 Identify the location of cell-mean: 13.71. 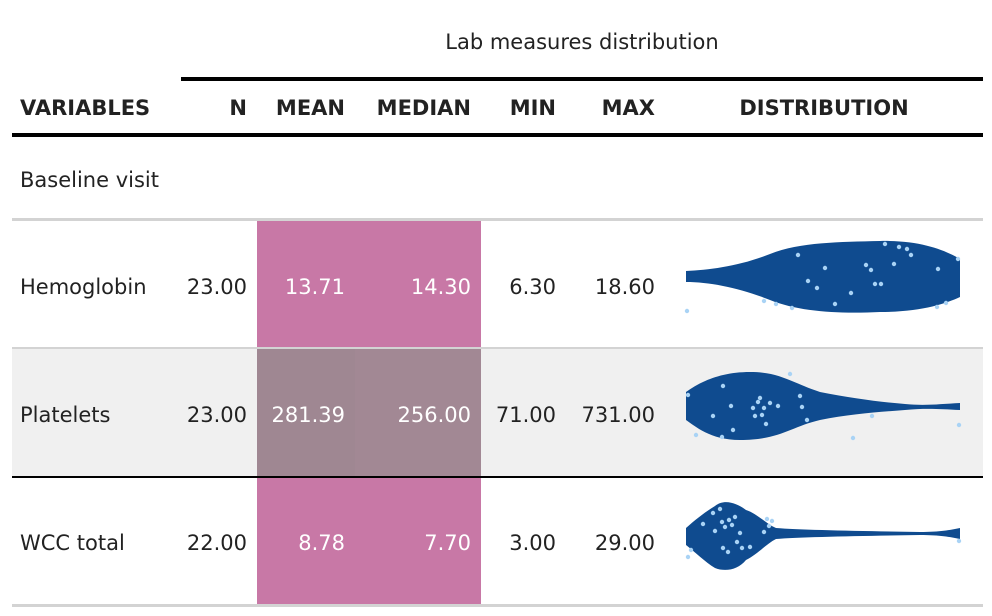
(314, 287).